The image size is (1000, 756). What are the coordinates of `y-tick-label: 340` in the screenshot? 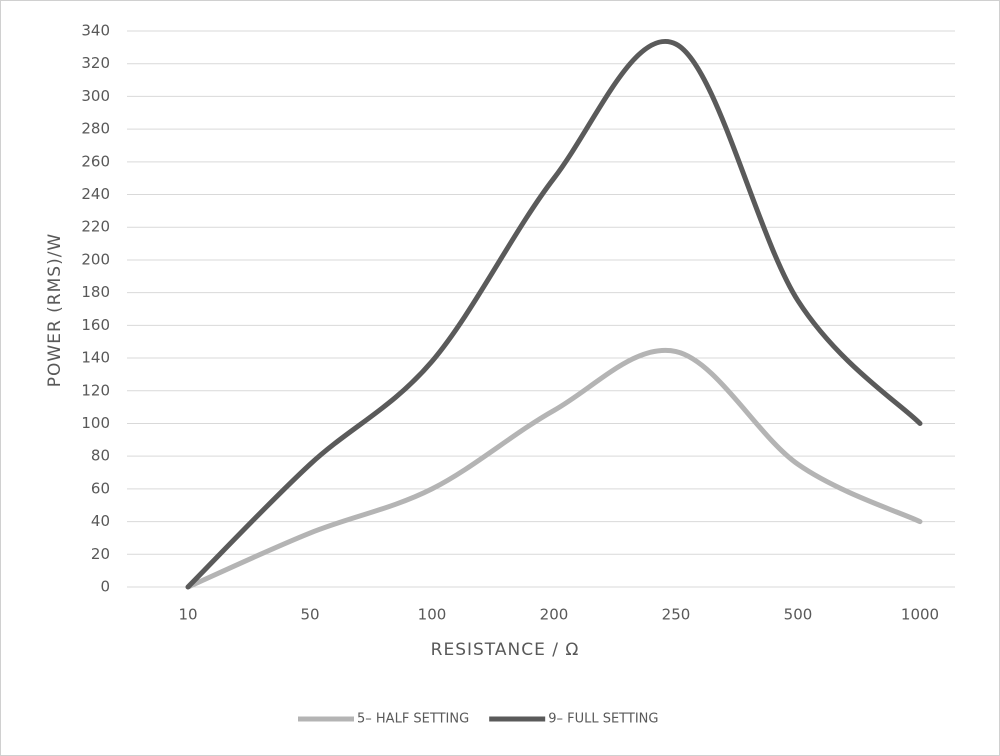 It's located at (95, 31).